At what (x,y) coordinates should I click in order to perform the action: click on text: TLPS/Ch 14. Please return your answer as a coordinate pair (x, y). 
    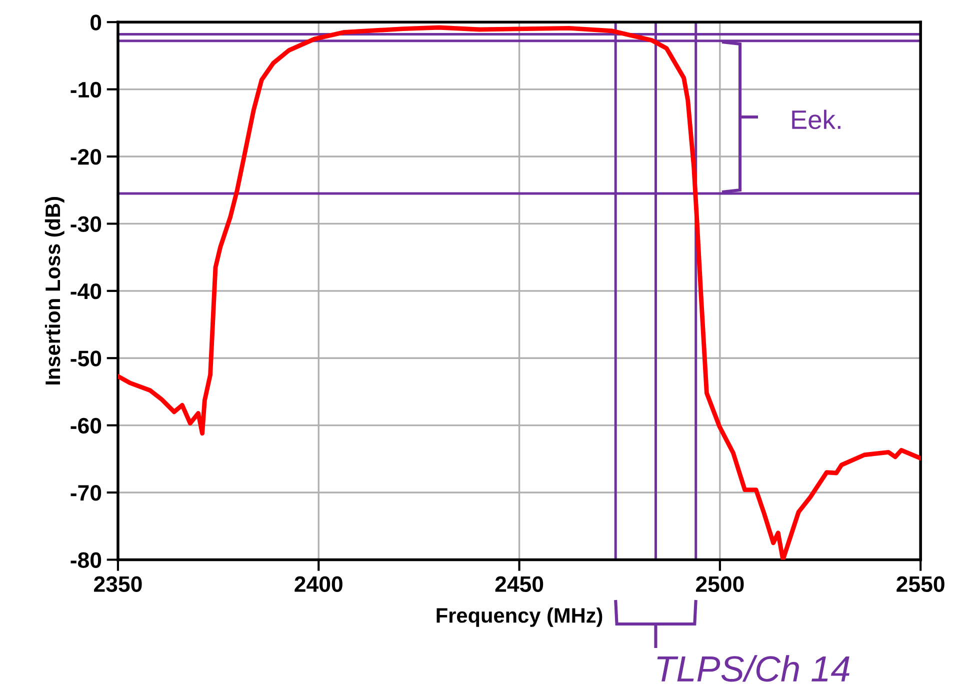
    Looking at the image, I should click on (753, 668).